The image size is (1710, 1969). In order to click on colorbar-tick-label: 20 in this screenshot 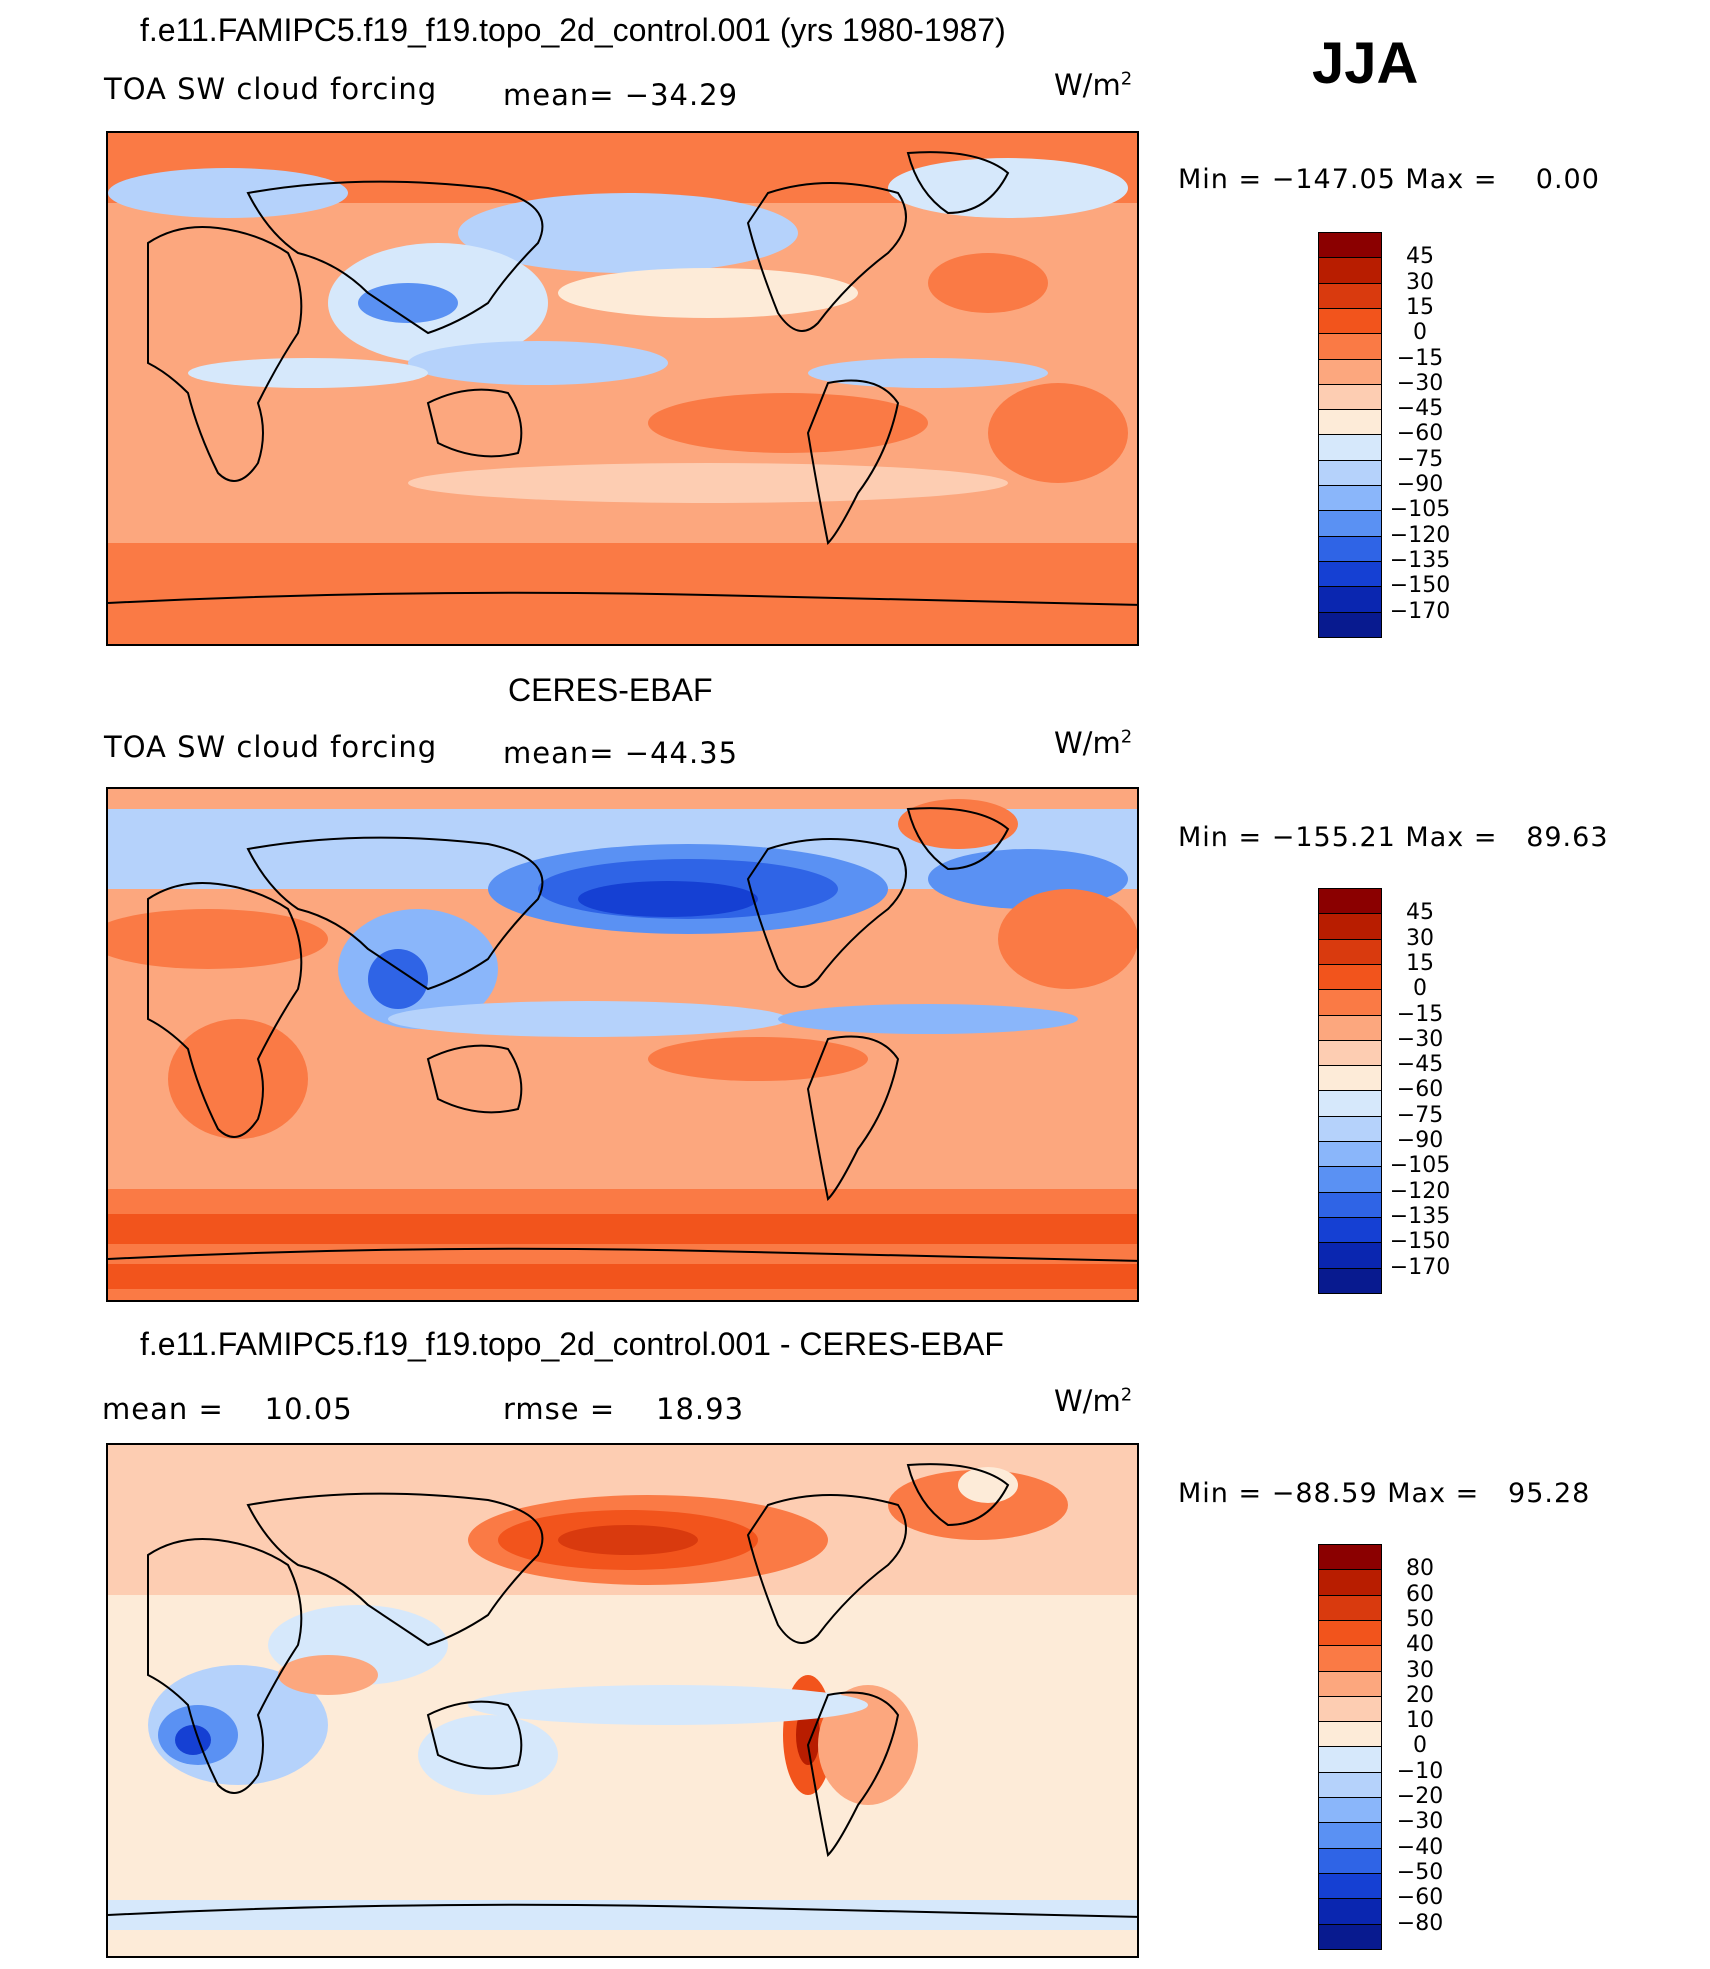, I will do `click(1420, 1695)`.